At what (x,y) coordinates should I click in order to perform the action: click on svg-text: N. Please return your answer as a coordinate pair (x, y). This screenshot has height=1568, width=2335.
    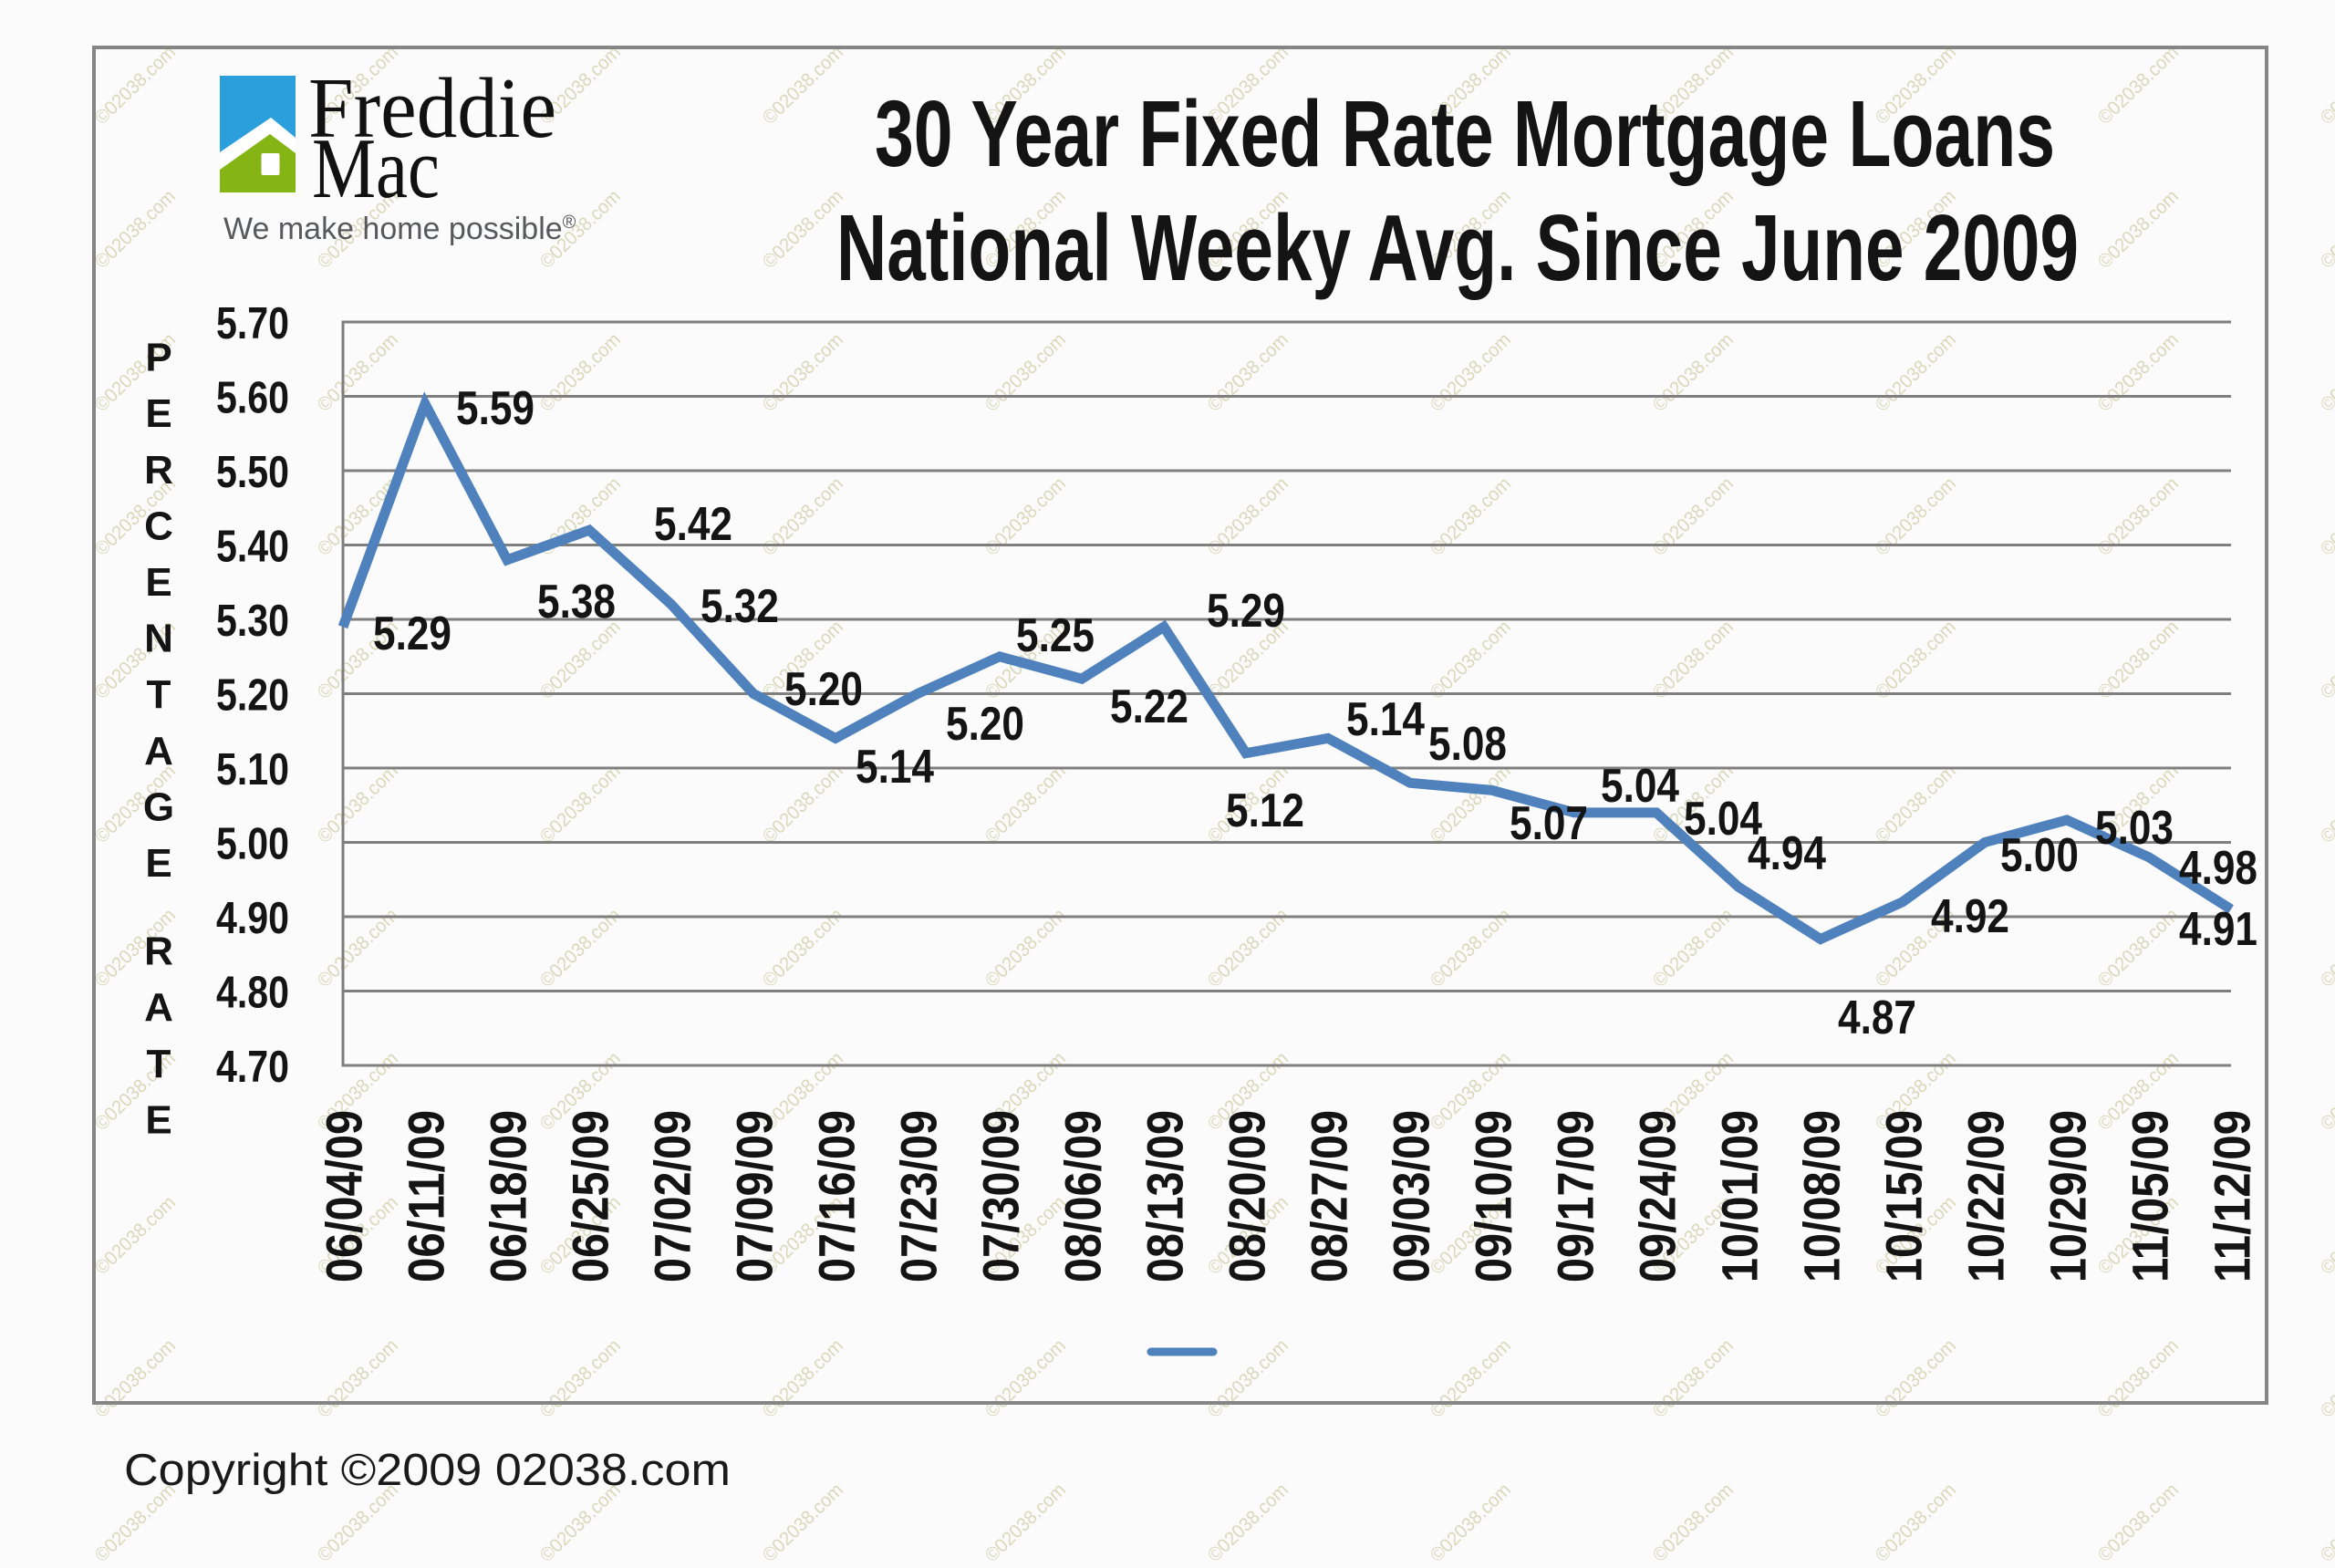
    Looking at the image, I should click on (158, 639).